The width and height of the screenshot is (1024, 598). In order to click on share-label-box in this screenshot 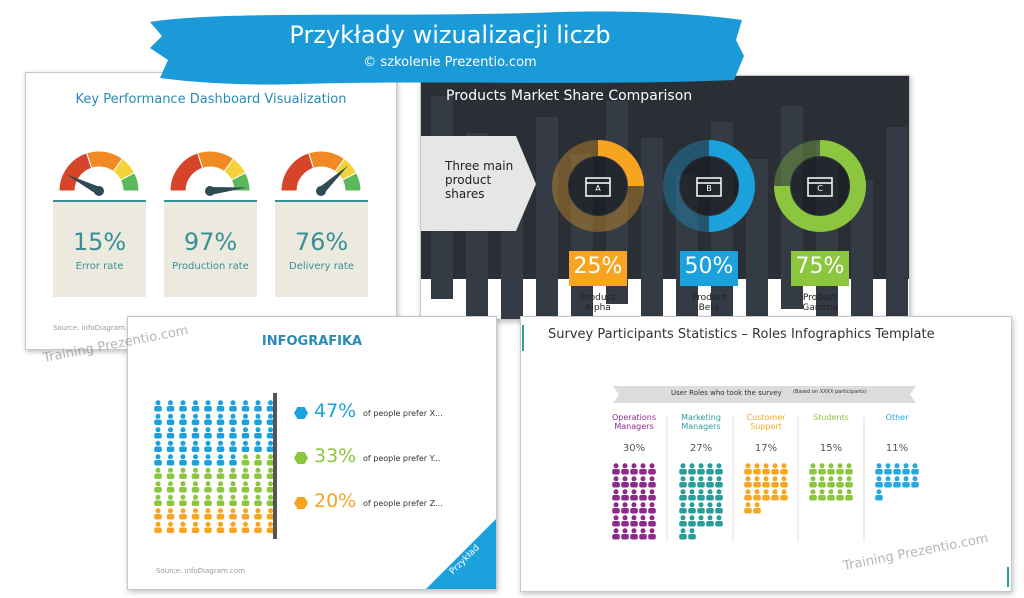, I will do `click(820, 268)`.